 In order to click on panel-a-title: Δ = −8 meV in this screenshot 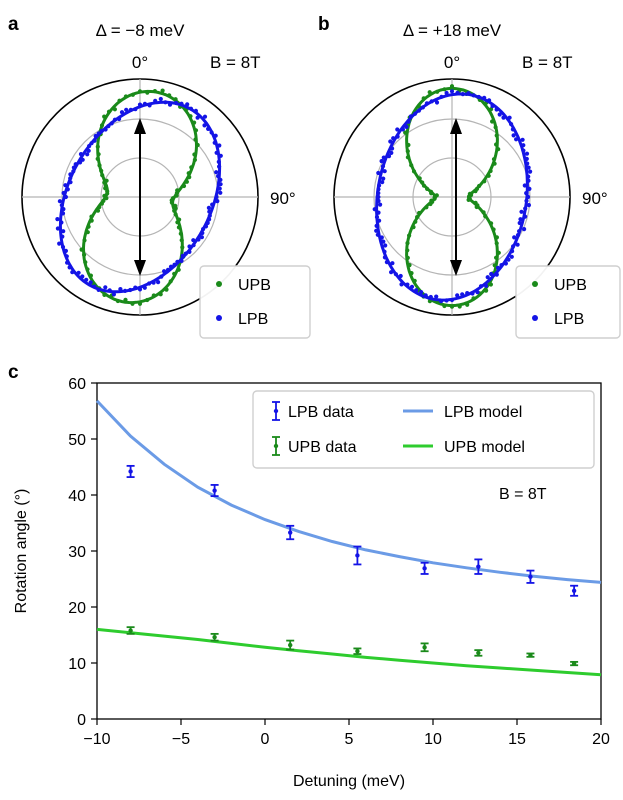, I will do `click(141, 30)`.